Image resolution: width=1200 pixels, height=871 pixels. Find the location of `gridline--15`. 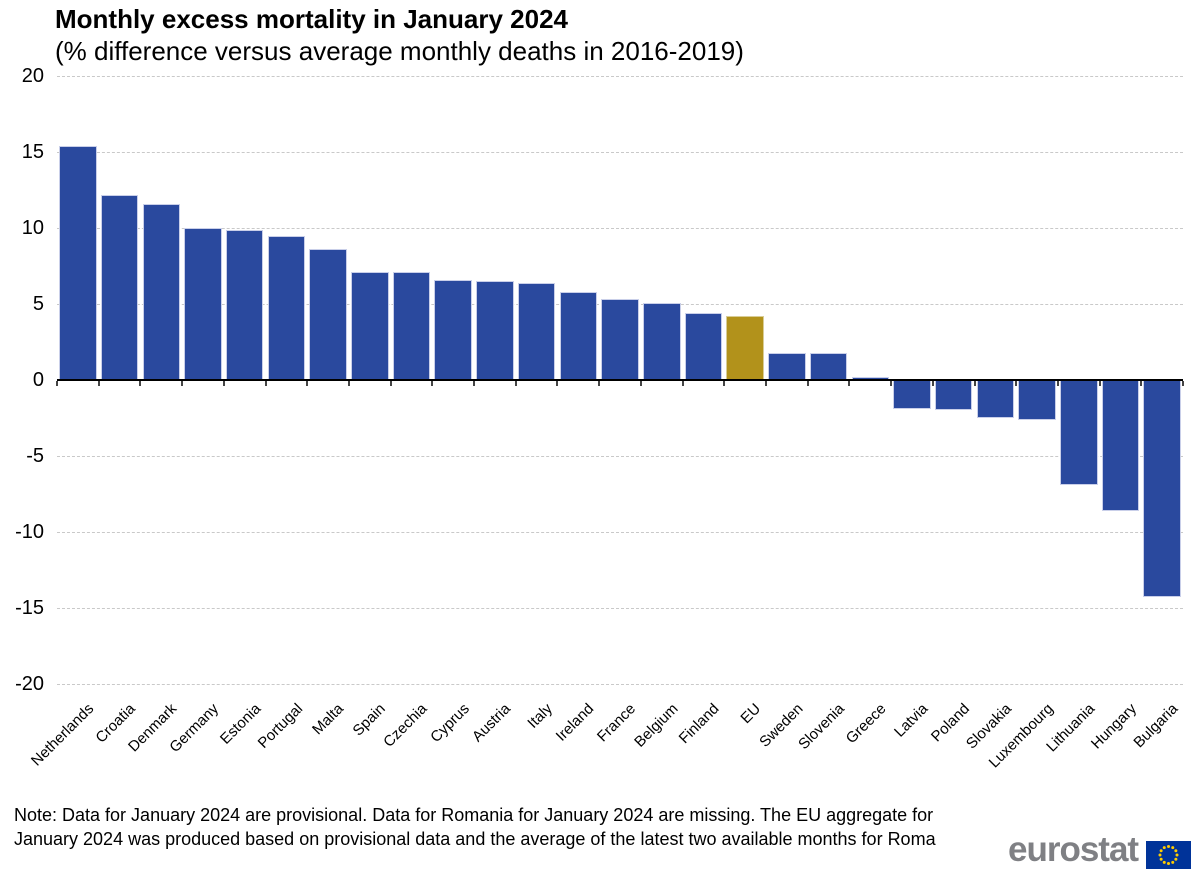

gridline--15 is located at coordinates (620, 608).